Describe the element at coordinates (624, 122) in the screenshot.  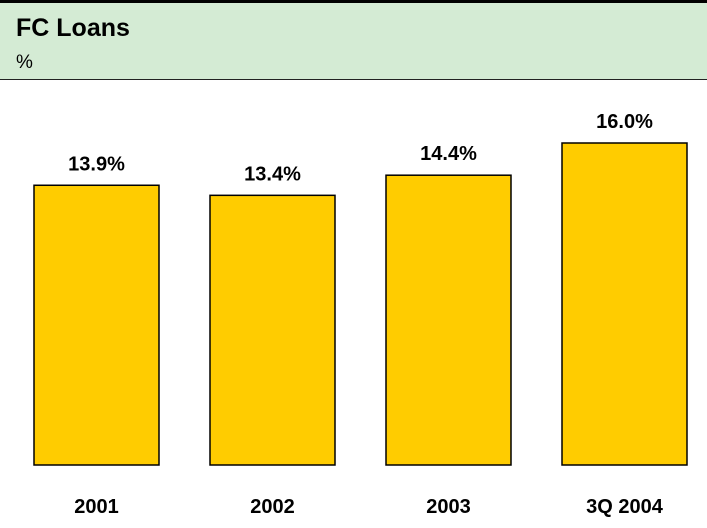
I see `data-label: 16.0%` at that location.